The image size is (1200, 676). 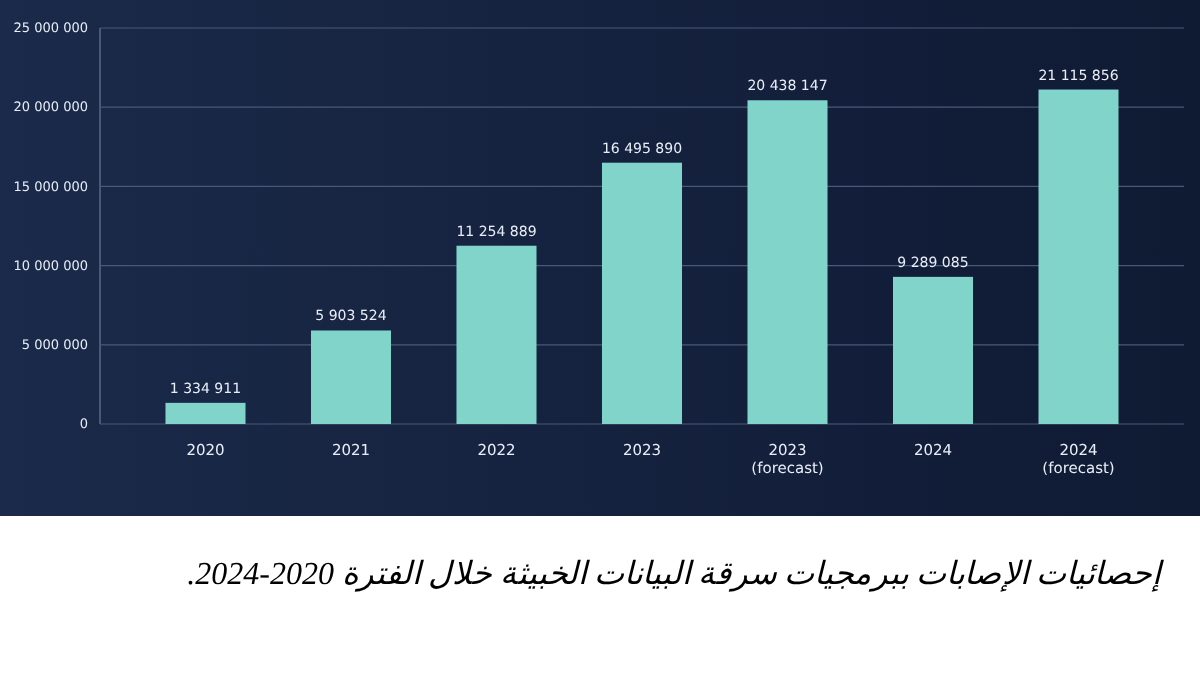 What do you see at coordinates (675, 575) in the screenshot?
I see `text: إحصائيات الإصابات ببرمجيات سرقة البيانات الخبيثة خلال الفترة 2020-2024.` at bounding box center [675, 575].